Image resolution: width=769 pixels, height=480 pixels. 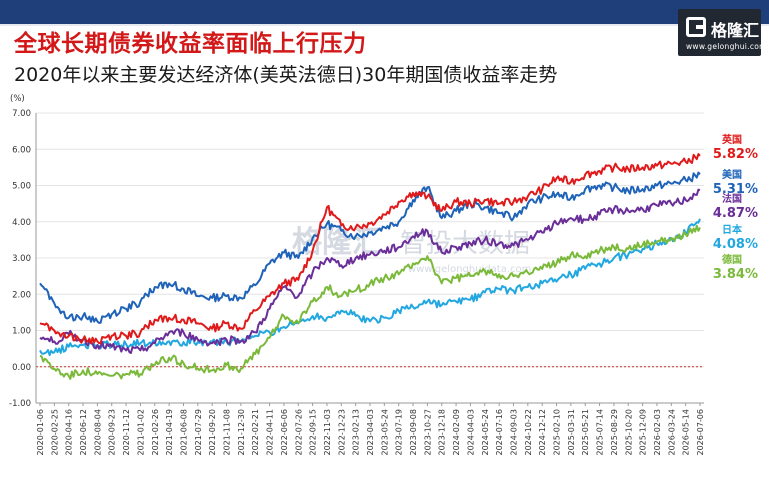 What do you see at coordinates (735, 154) in the screenshot?
I see `legend-value-uk: 5.82%` at bounding box center [735, 154].